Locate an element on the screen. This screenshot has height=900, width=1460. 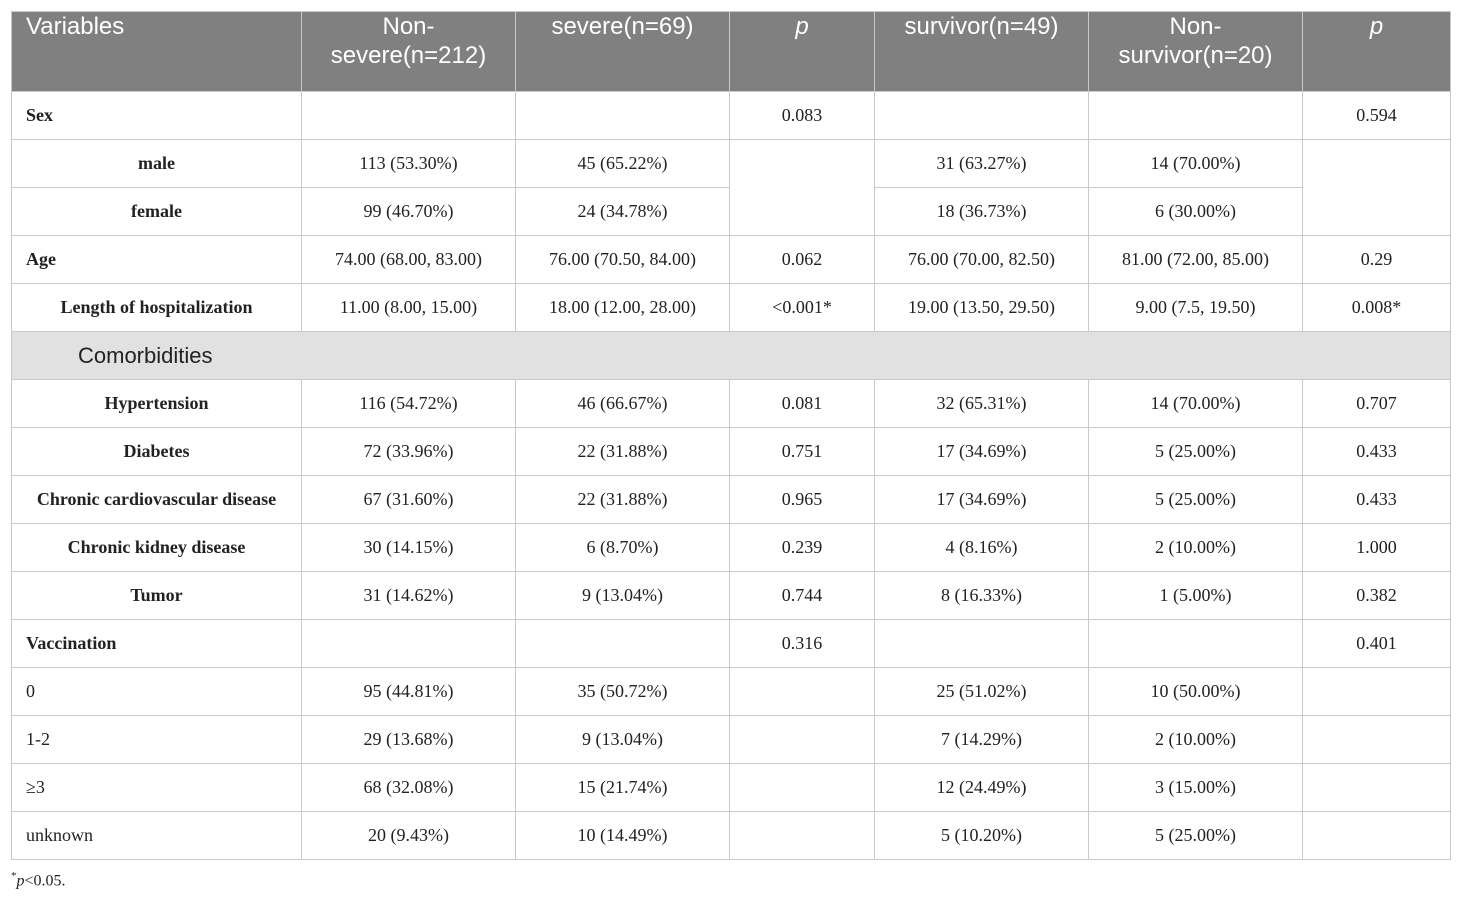
cell: 67 (31.60%) is located at coordinates (408, 499).